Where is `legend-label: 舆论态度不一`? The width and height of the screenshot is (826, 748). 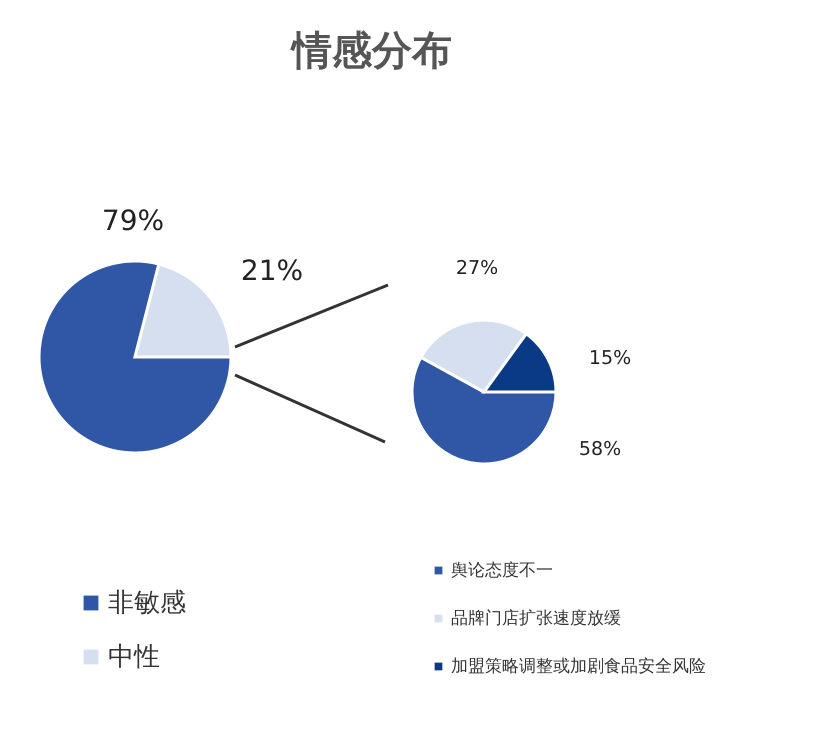 legend-label: 舆论态度不一 is located at coordinates (502, 570).